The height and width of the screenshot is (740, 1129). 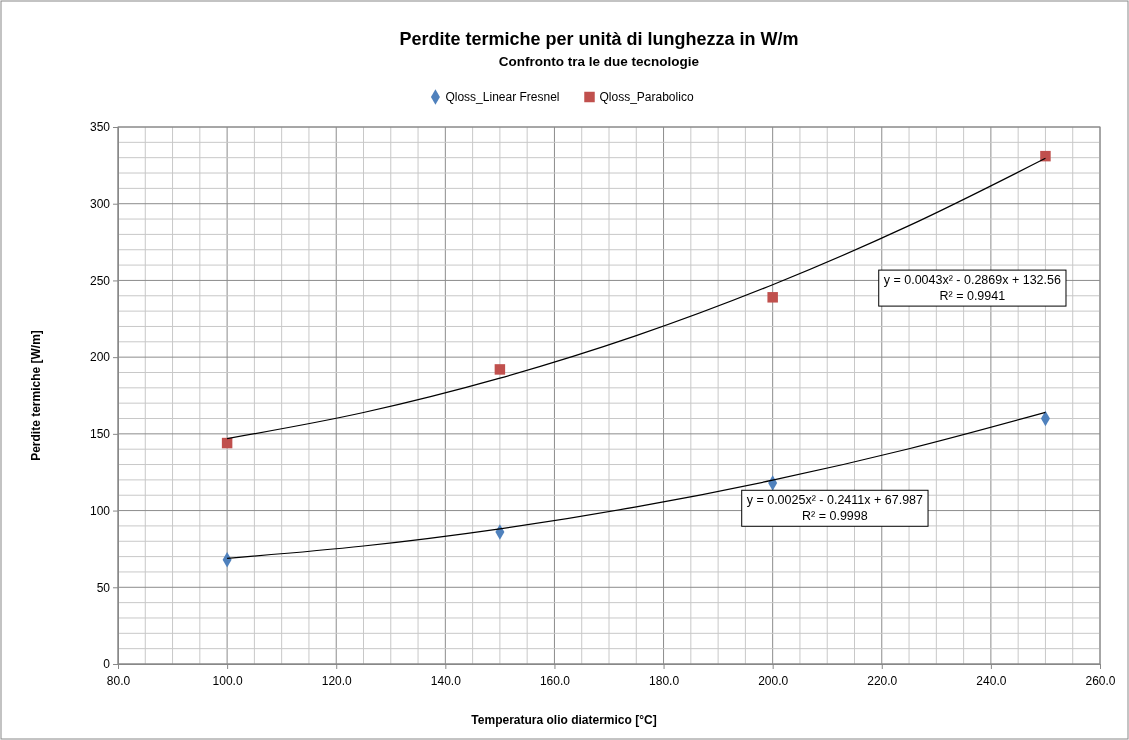 What do you see at coordinates (664, 681) in the screenshot?
I see `x-tick-label: 180.0` at bounding box center [664, 681].